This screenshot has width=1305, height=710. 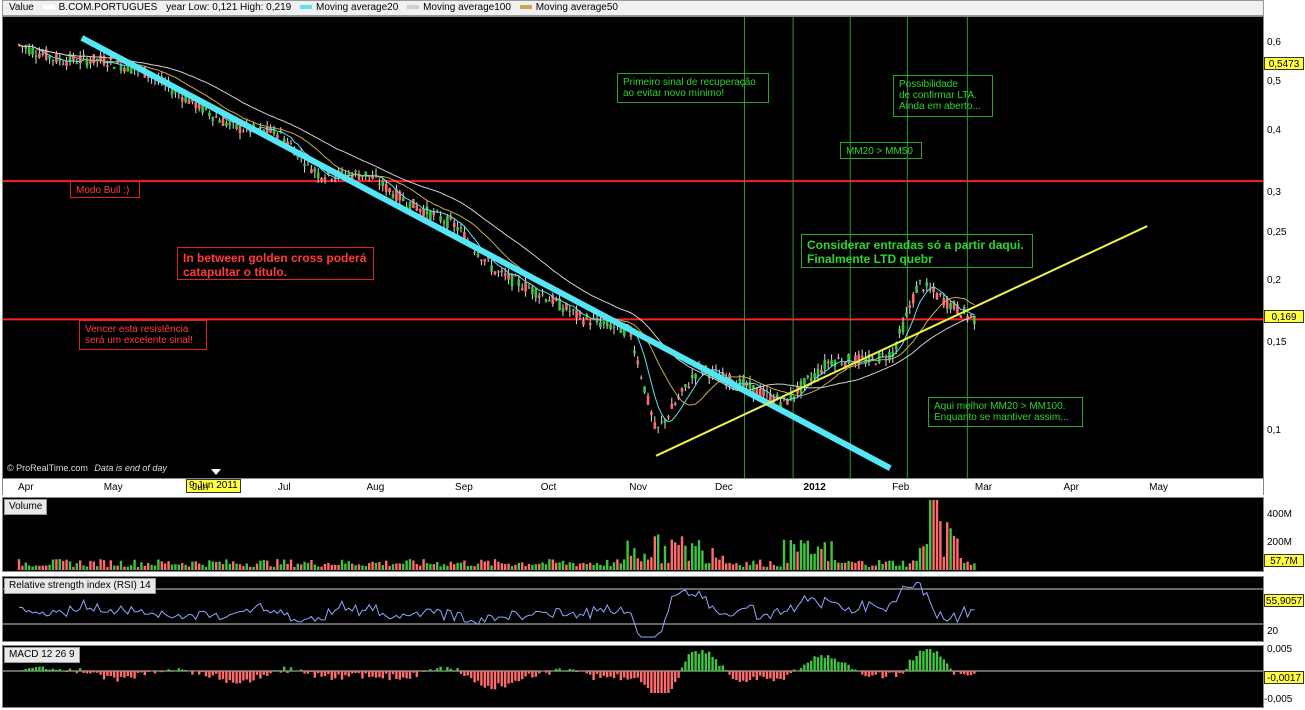 What do you see at coordinates (1274, 430) in the screenshot?
I see `y-tick-label: 0,1` at bounding box center [1274, 430].